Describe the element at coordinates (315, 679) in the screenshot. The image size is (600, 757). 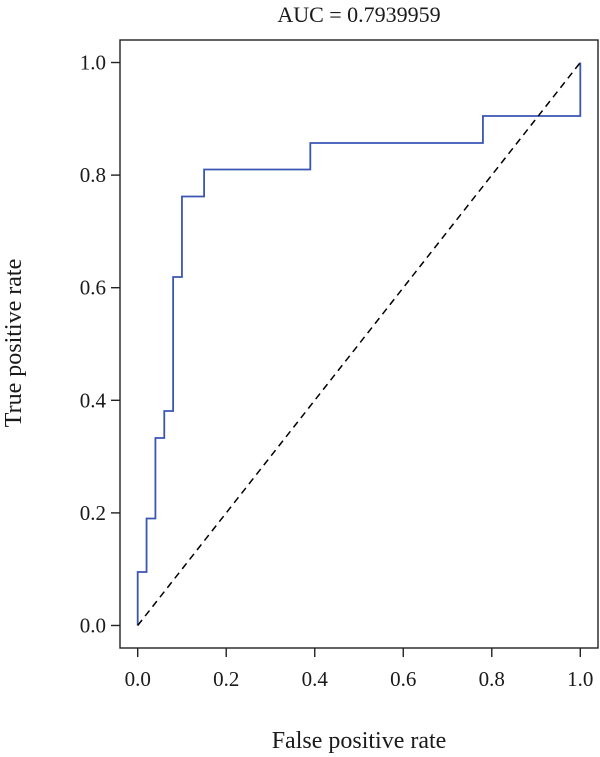
I see `x-tick-label: 0.4` at that location.